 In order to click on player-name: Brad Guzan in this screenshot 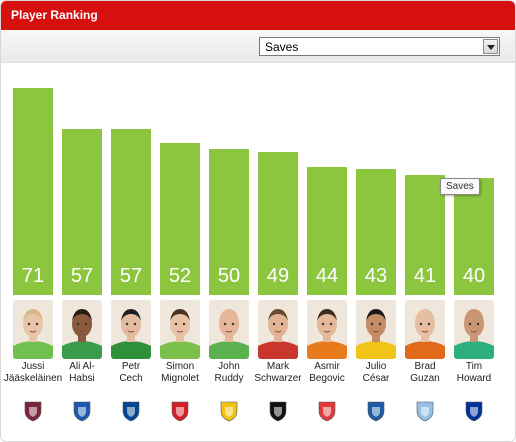, I will do `click(425, 372)`.